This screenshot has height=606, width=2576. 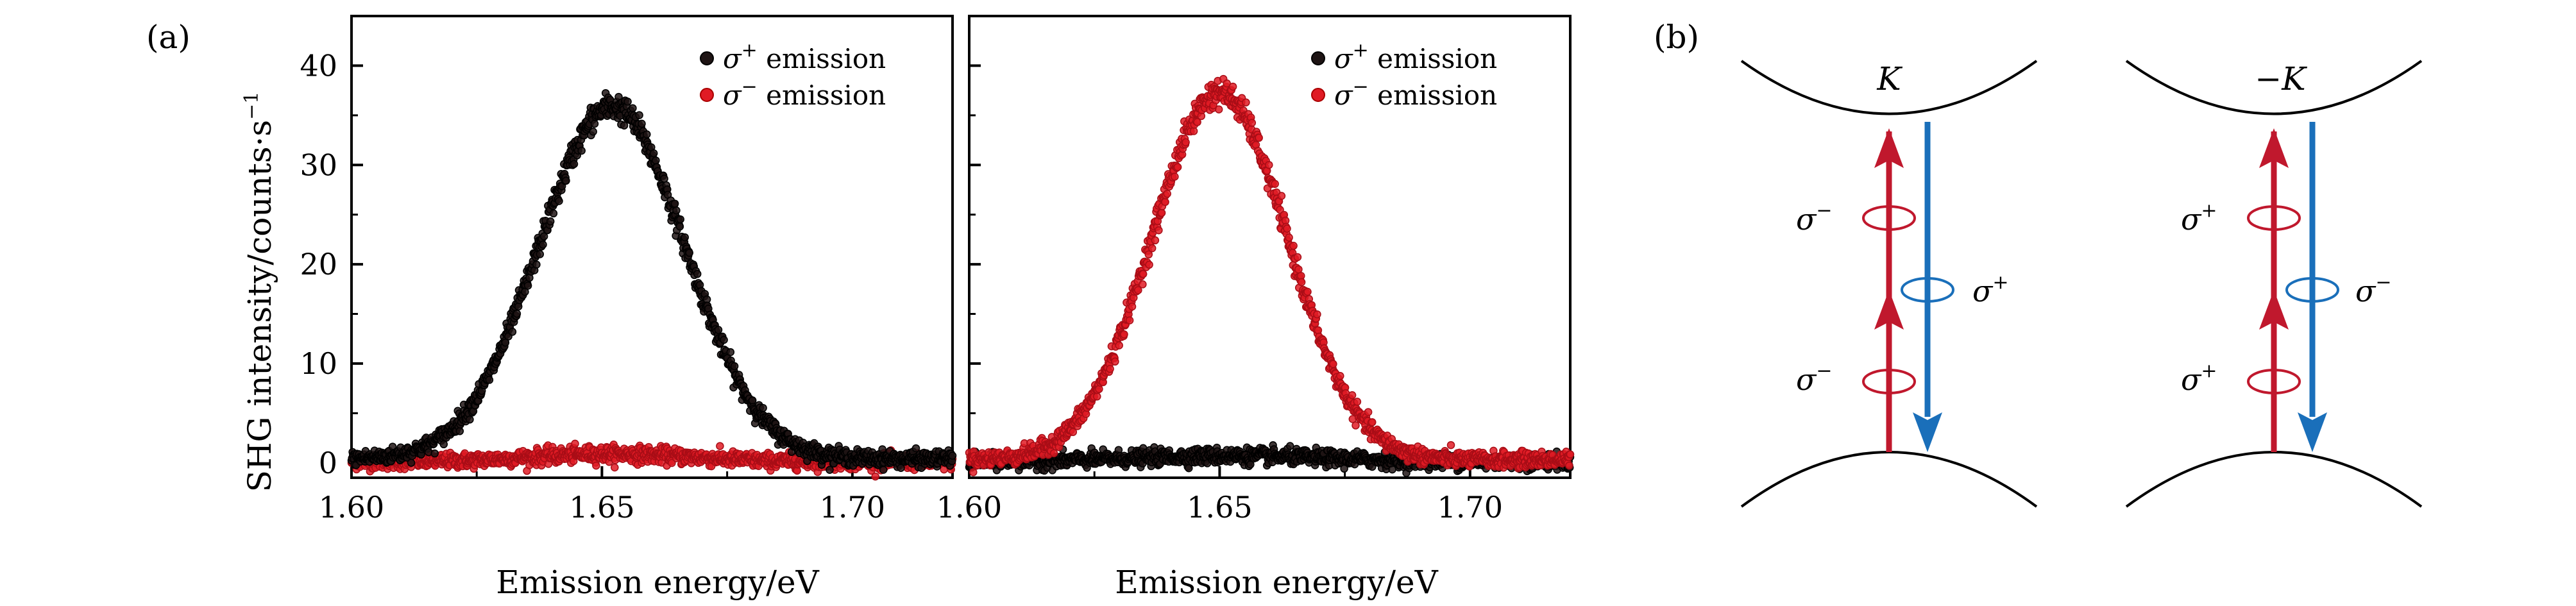 I want to click on sigma-mk-upper-sup: +, so click(x=2209, y=211).